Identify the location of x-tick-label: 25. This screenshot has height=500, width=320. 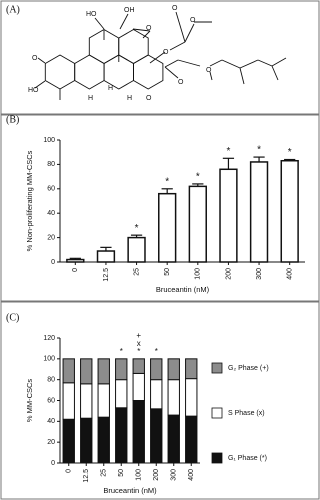
(136, 272).